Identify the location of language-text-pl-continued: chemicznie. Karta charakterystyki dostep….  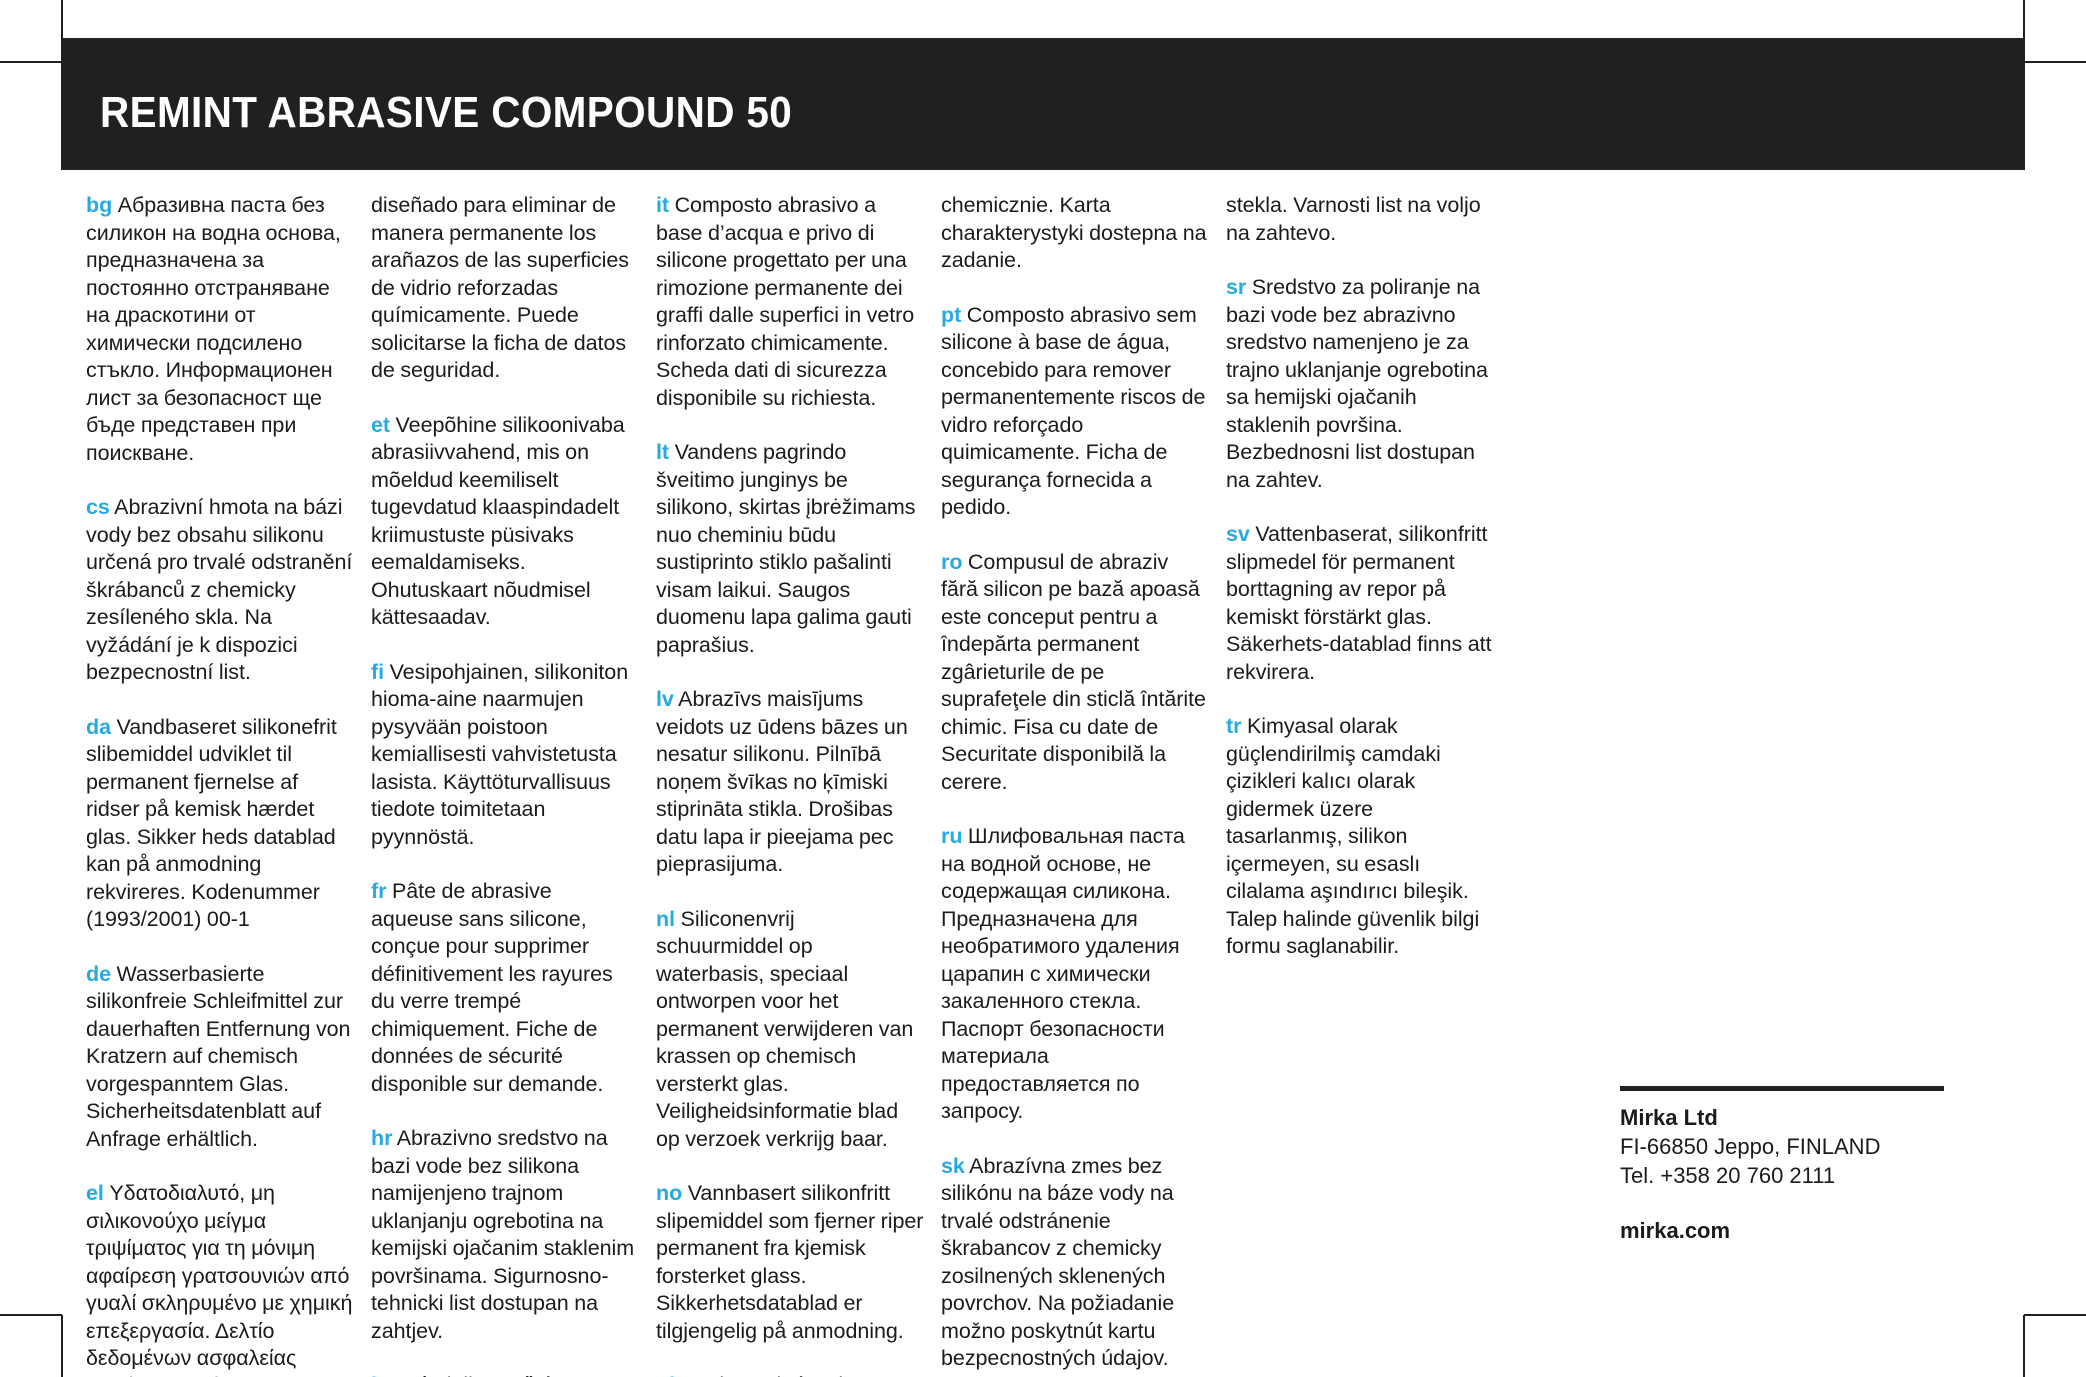
(1074, 232).